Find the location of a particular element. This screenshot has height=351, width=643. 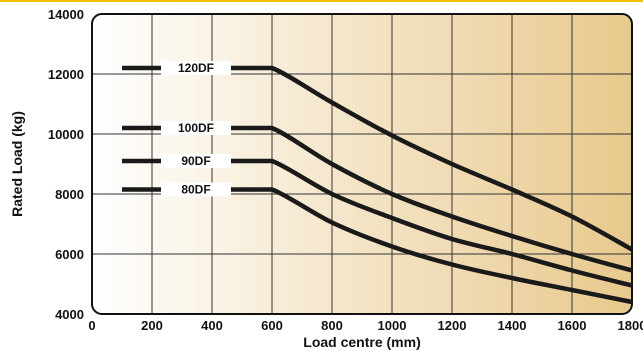

series-label-100df: 100DF is located at coordinates (196, 128).